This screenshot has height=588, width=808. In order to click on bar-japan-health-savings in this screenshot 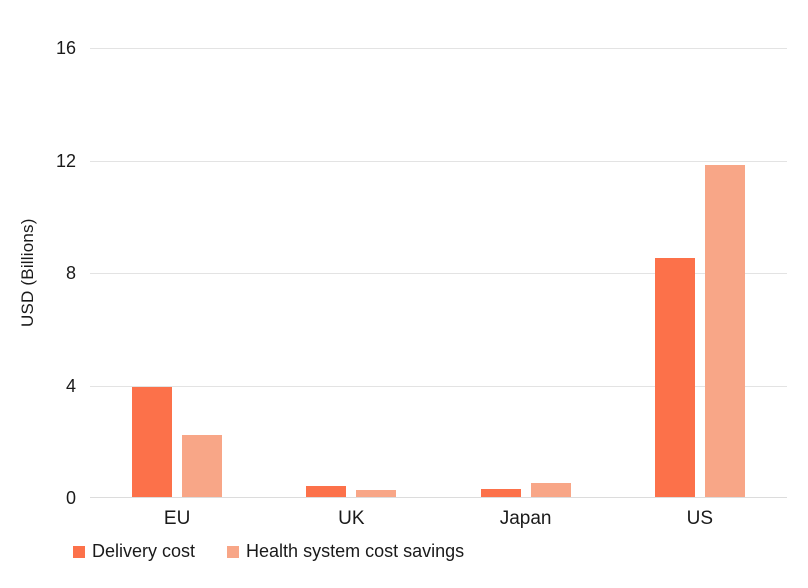, I will do `click(550, 489)`.